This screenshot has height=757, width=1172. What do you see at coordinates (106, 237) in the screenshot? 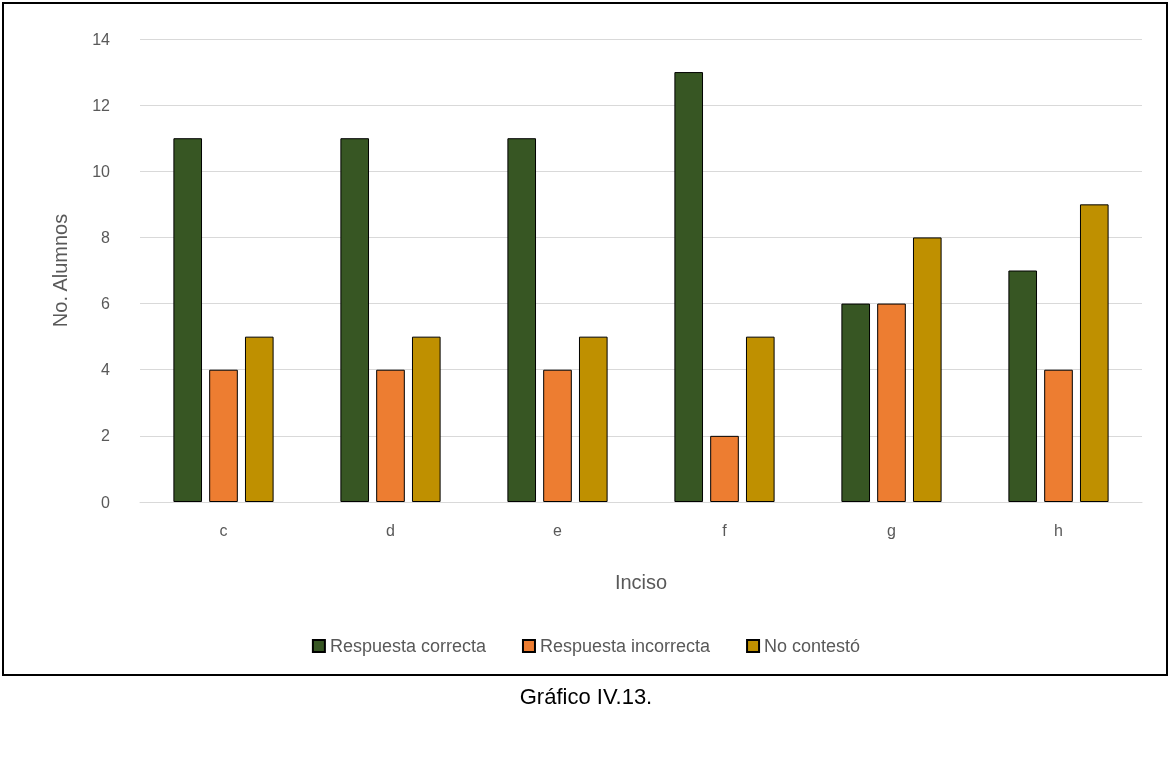
I see `y-tick-label: 8` at bounding box center [106, 237].